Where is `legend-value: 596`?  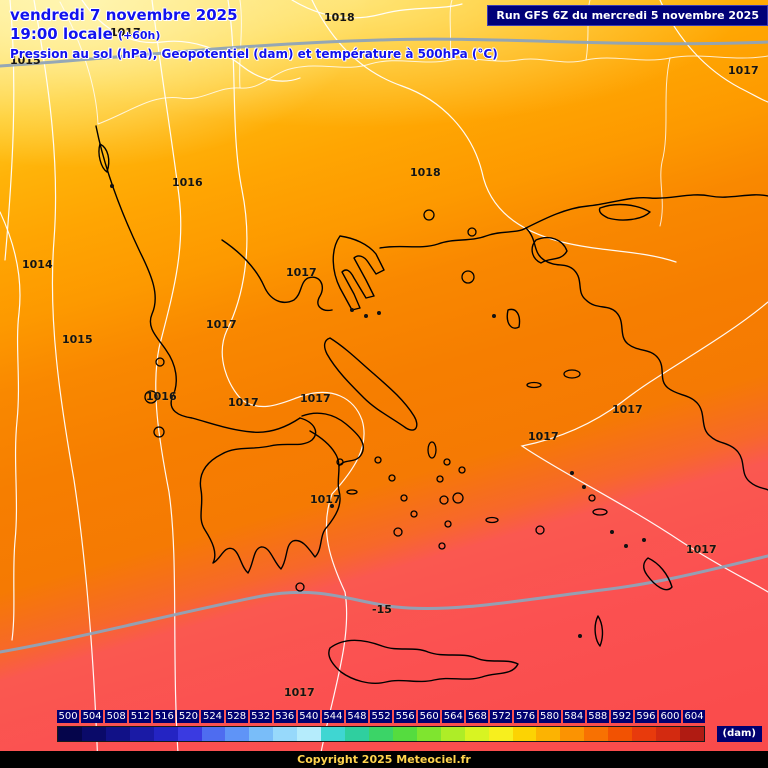 legend-value: 596 is located at coordinates (645, 716).